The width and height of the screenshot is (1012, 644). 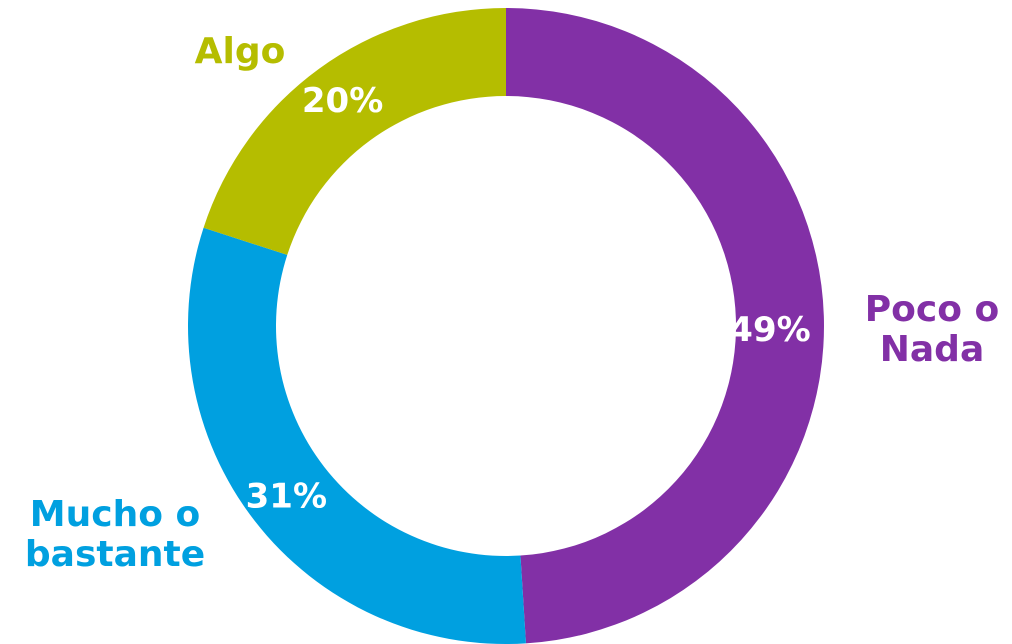 What do you see at coordinates (342, 101) in the screenshot?
I see `pct-label-algo: 20%` at bounding box center [342, 101].